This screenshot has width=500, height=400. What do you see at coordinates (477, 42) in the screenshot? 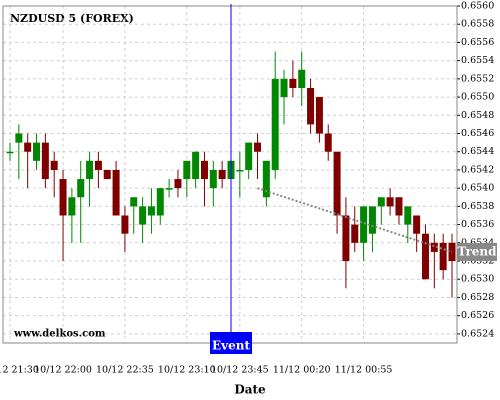
I see `y-tick-label: 0.6556` at bounding box center [477, 42].